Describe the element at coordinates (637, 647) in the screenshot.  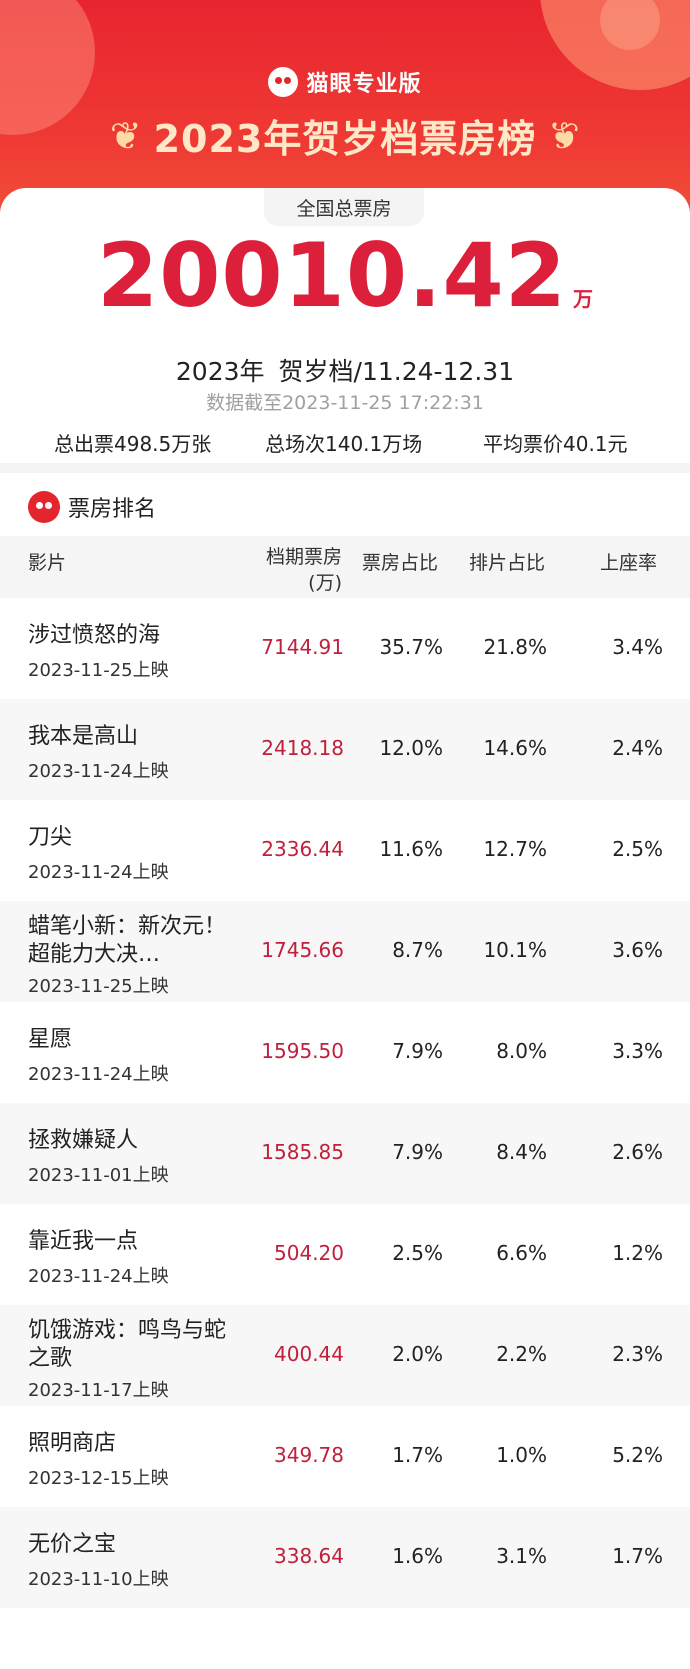
I see `occupancy-value: 3.4%` at that location.